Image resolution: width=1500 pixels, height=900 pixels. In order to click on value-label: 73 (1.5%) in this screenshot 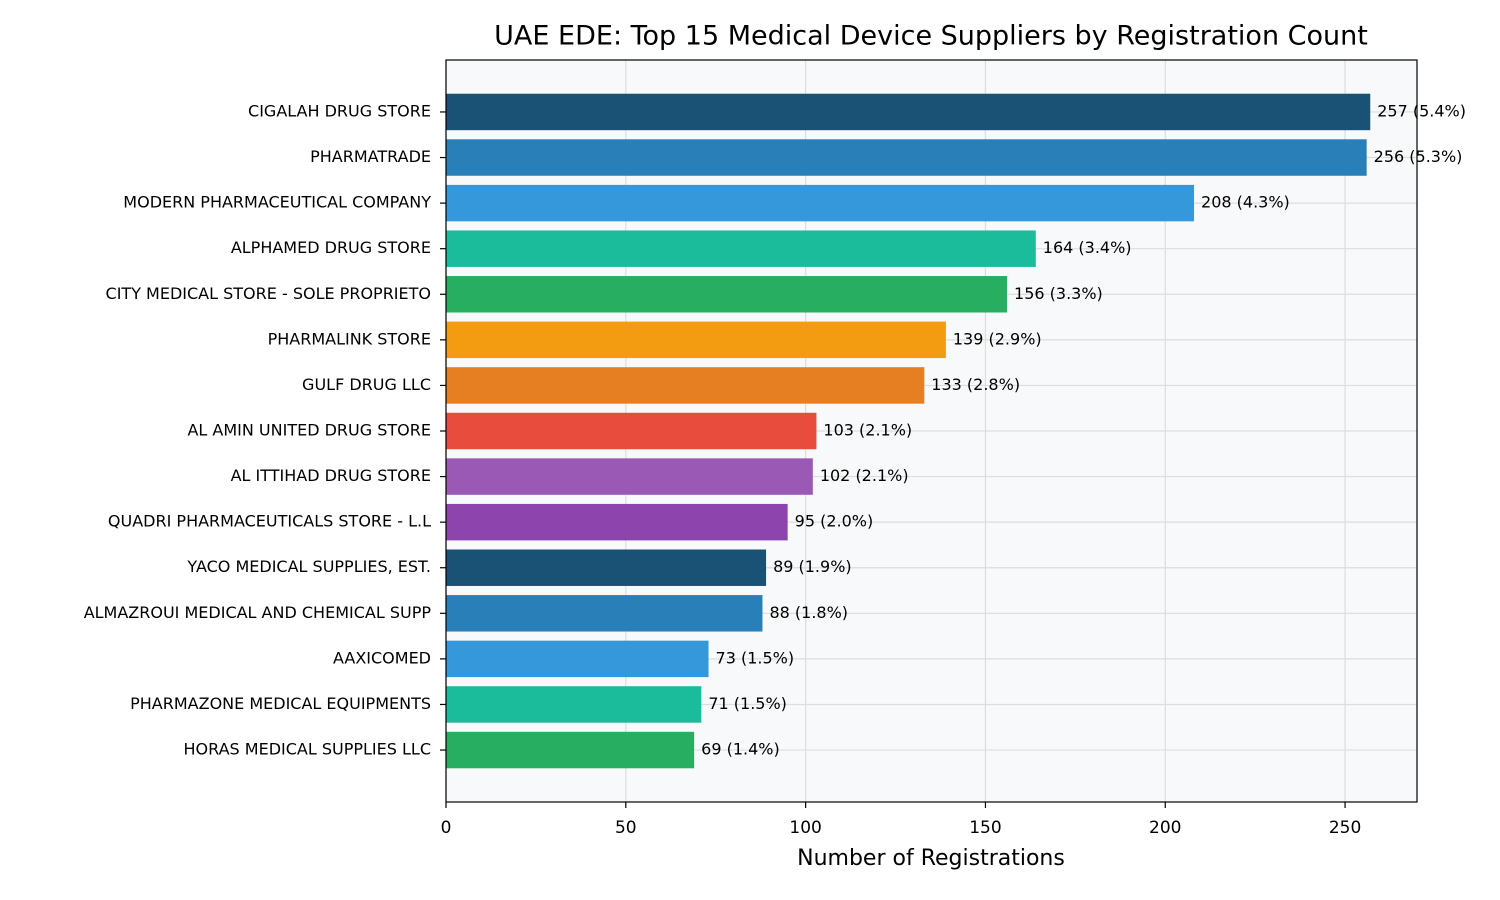, I will do `click(755, 657)`.